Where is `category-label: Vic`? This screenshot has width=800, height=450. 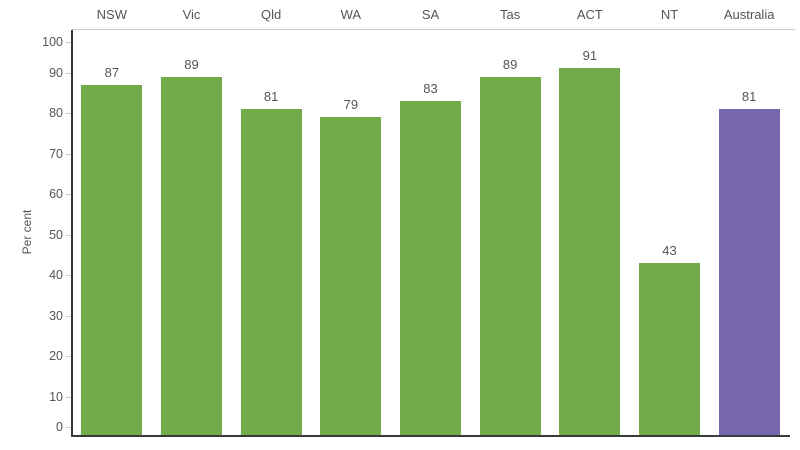
category-label: Vic is located at coordinates (191, 14).